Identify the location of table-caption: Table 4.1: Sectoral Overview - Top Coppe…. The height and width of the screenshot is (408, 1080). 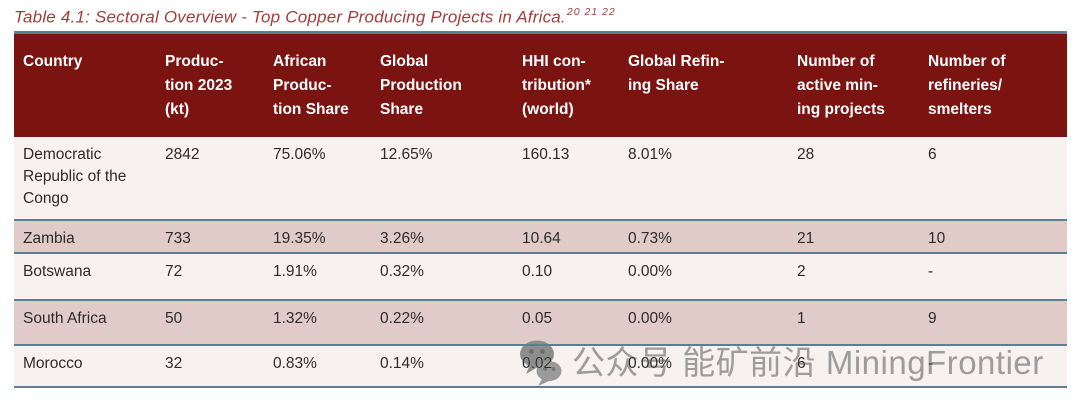
(290, 17).